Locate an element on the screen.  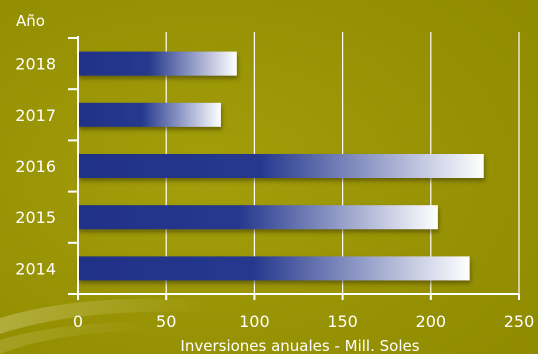
y-tick-label: 2016 is located at coordinates (35, 166).